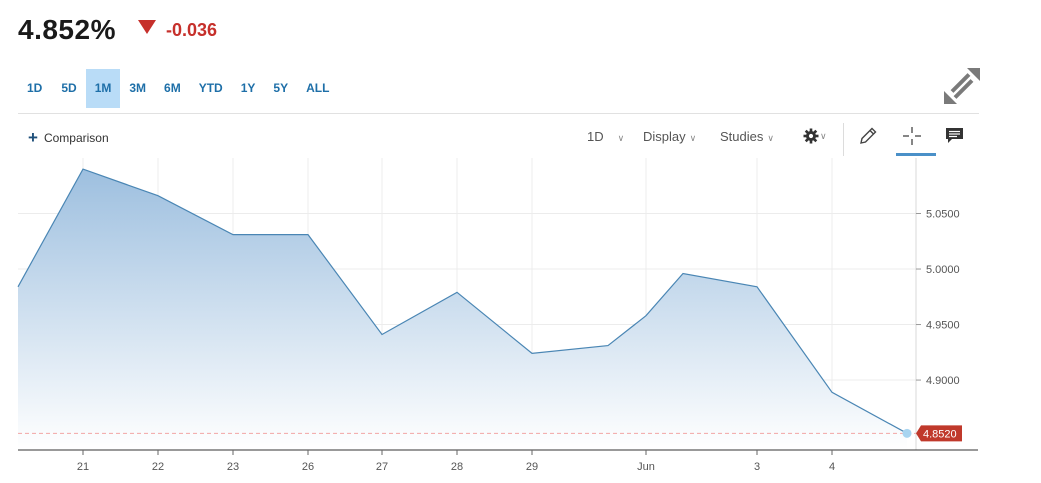  What do you see at coordinates (943, 270) in the screenshot?
I see `y-tick-label: 5.0000` at bounding box center [943, 270].